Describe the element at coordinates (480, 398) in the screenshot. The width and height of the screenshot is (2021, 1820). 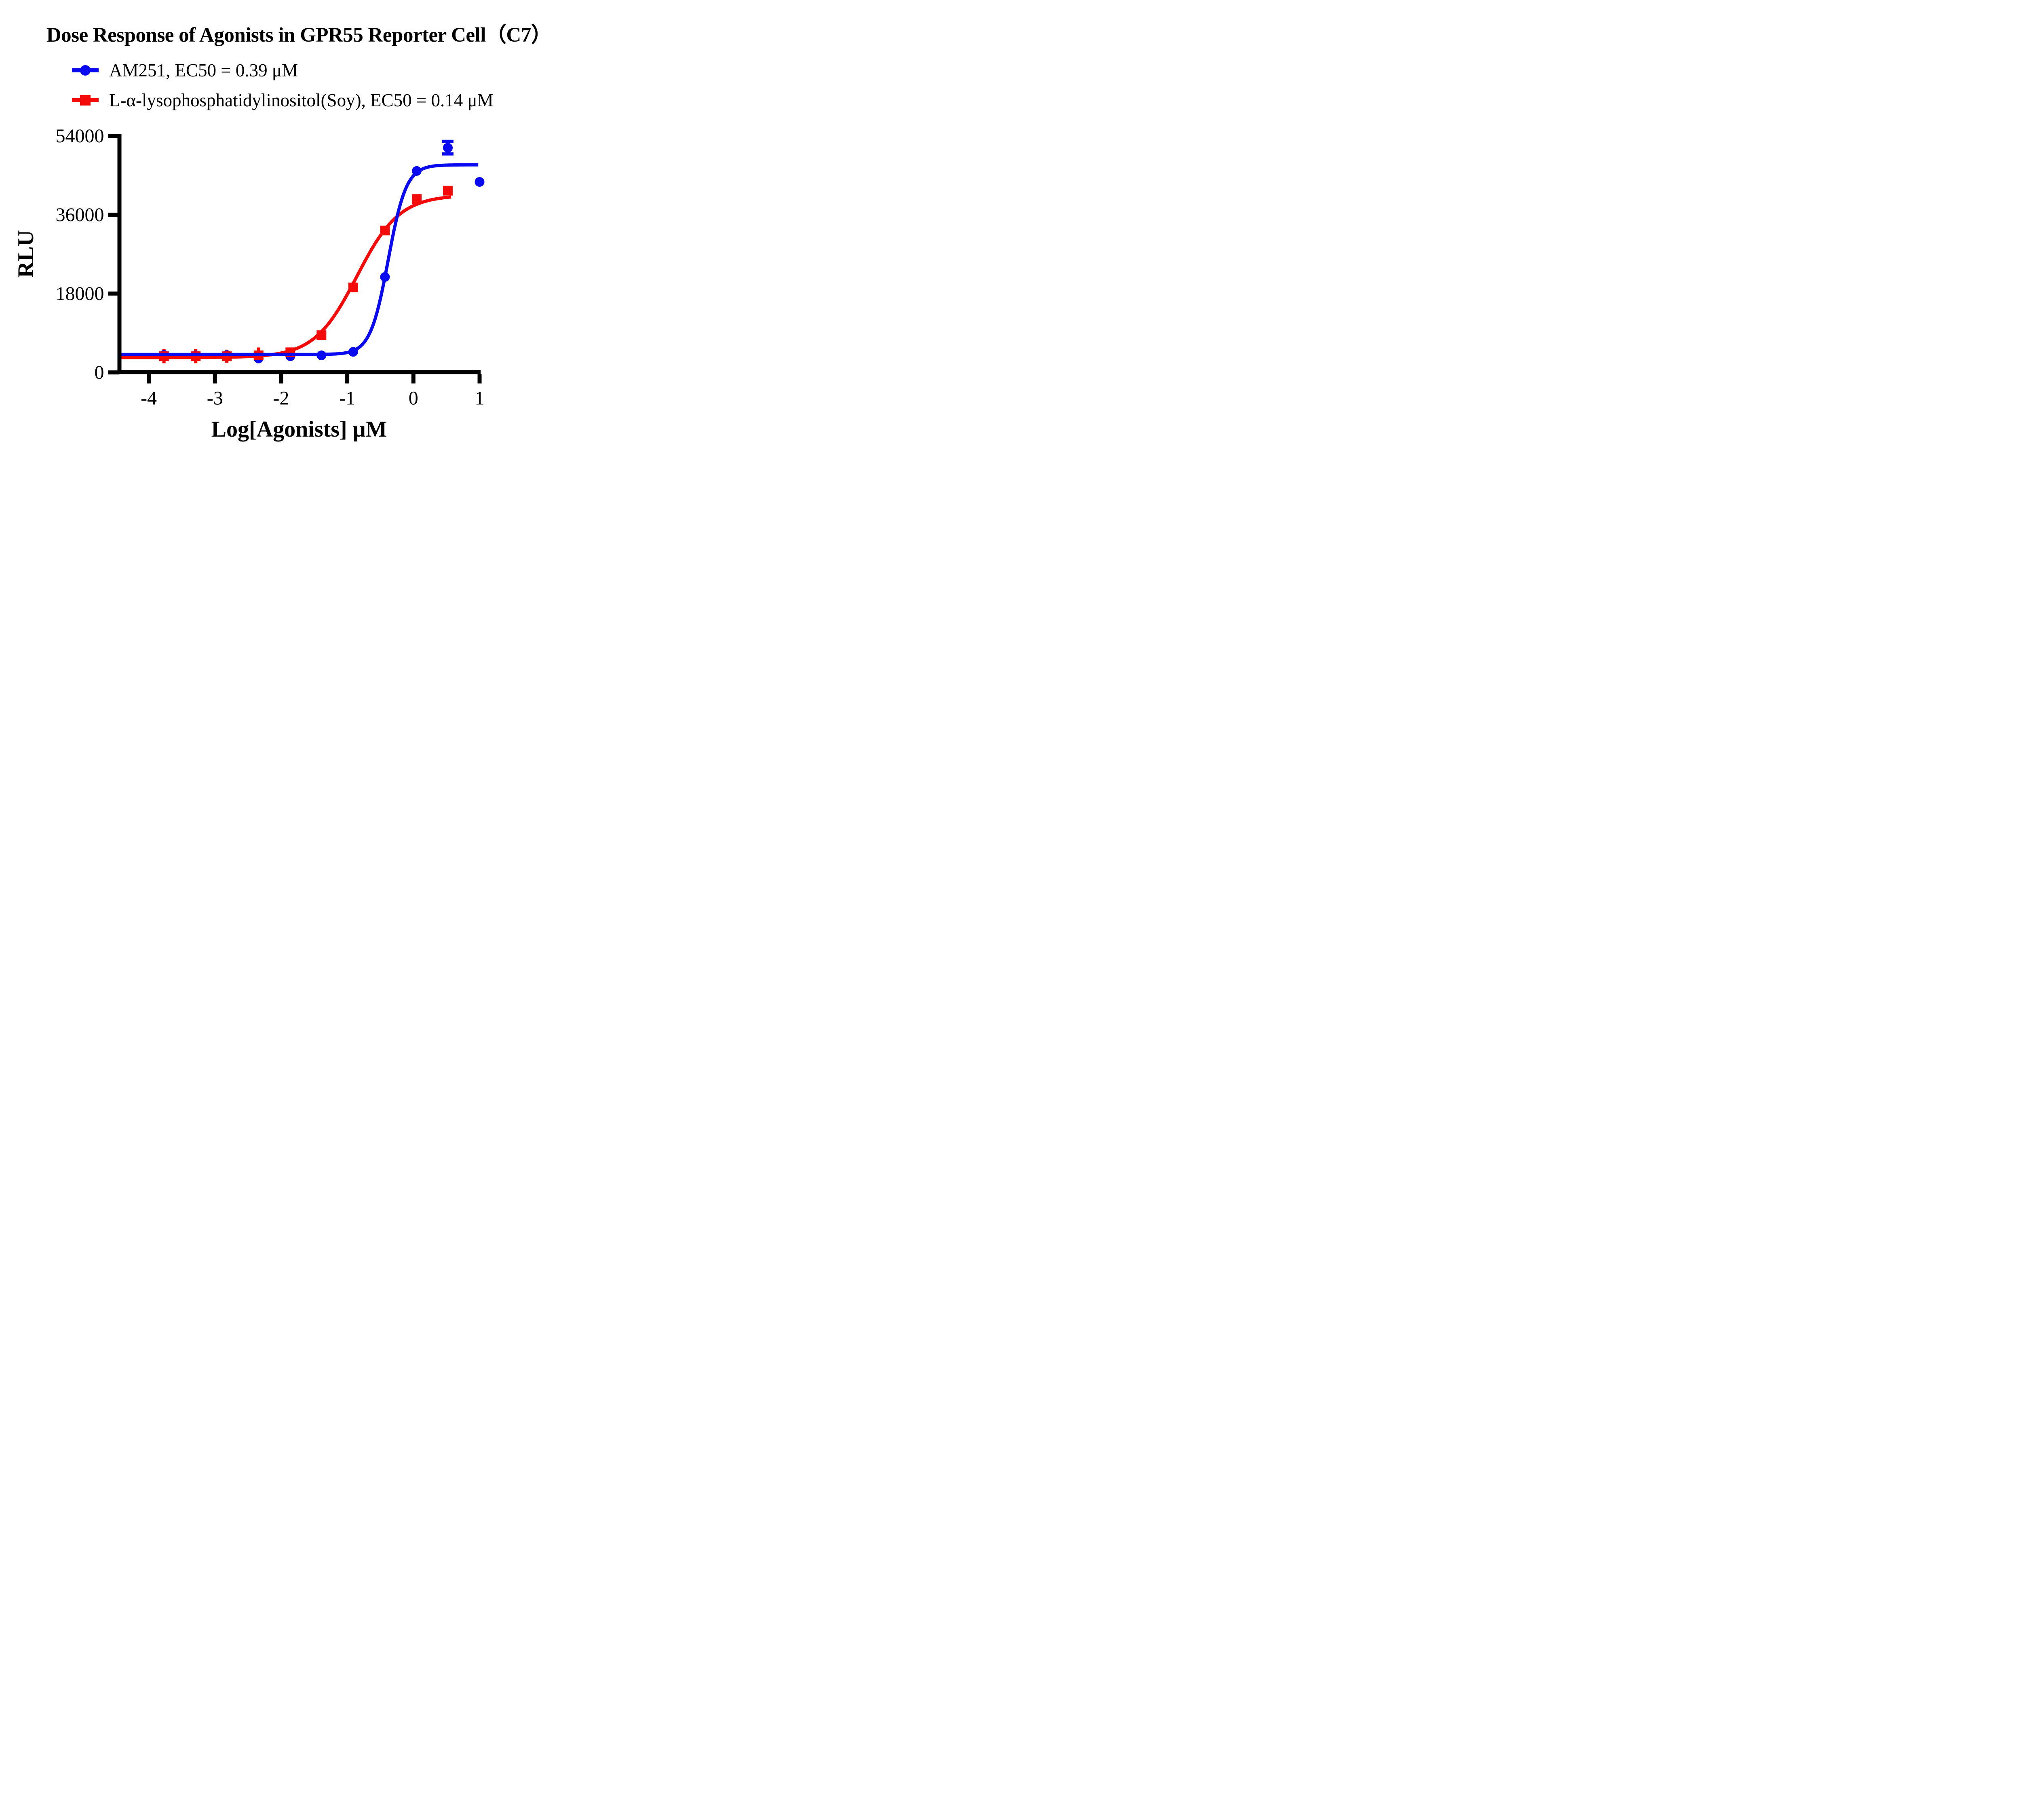
I see `x-tick-label: 1` at that location.